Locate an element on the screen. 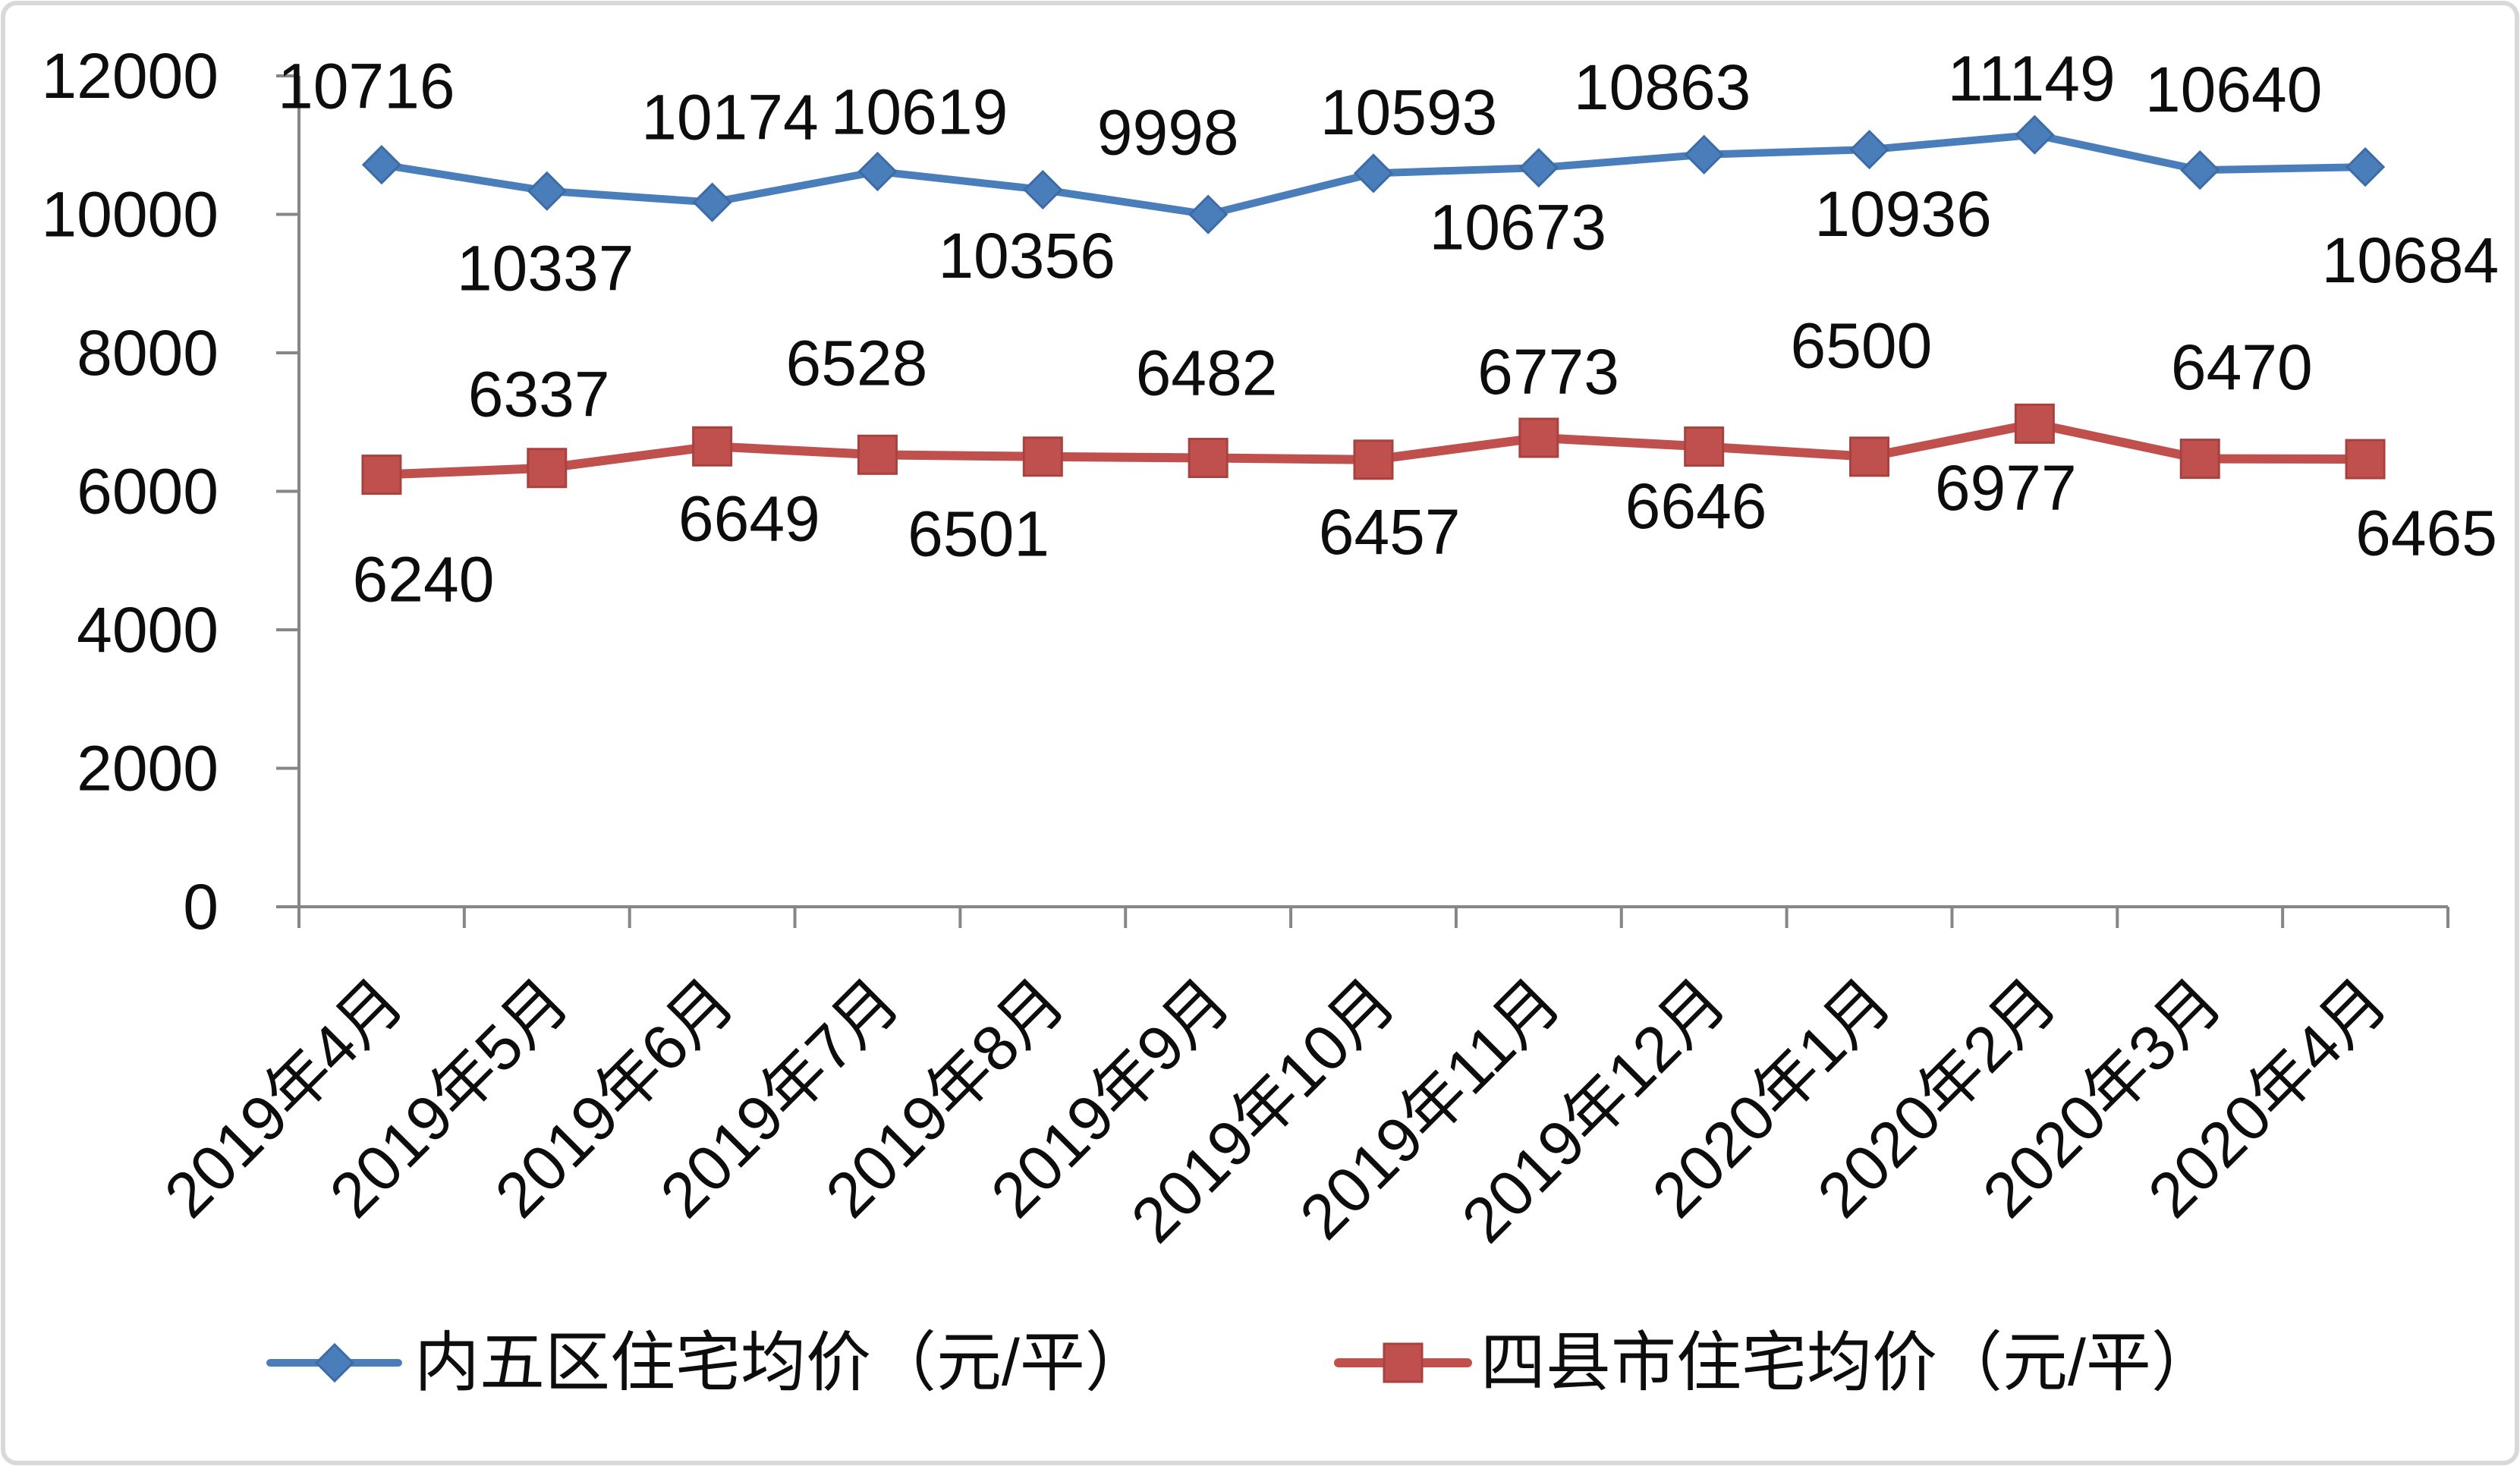  y-axis: 0 2000 4000 6000 8000 10000 12000 is located at coordinates (170, 491).